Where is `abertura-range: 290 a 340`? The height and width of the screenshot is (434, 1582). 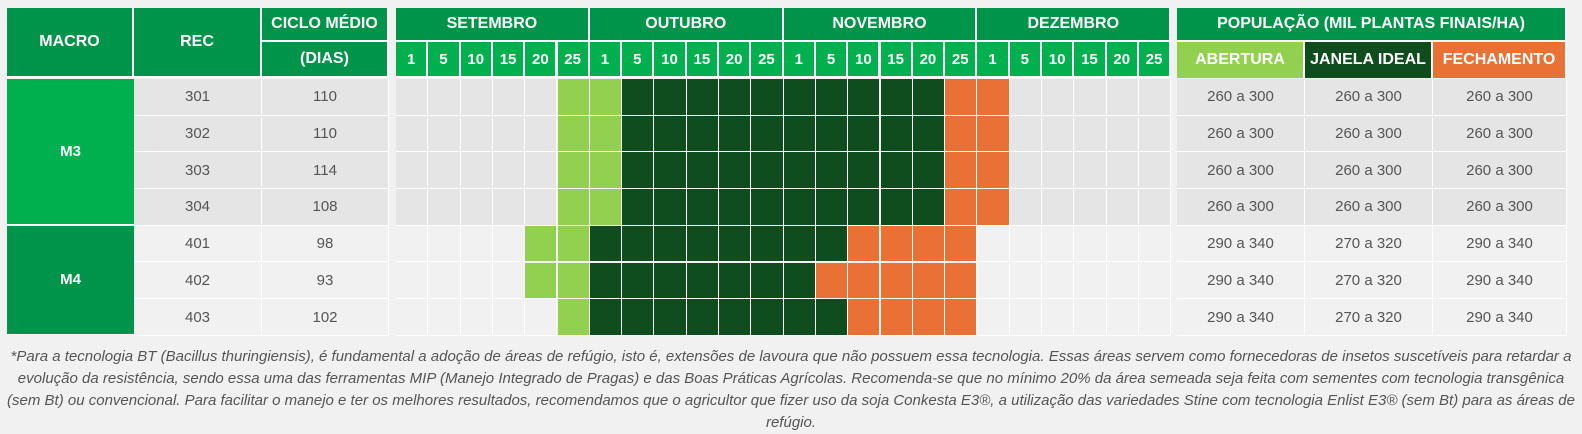
abertura-range: 290 a 340 is located at coordinates (1241, 281).